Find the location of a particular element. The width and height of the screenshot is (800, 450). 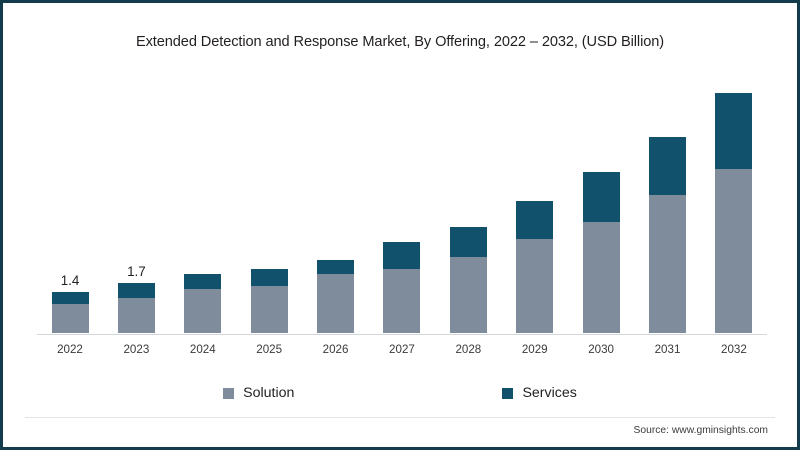

chart-legend: Solution Services is located at coordinates (400, 393).